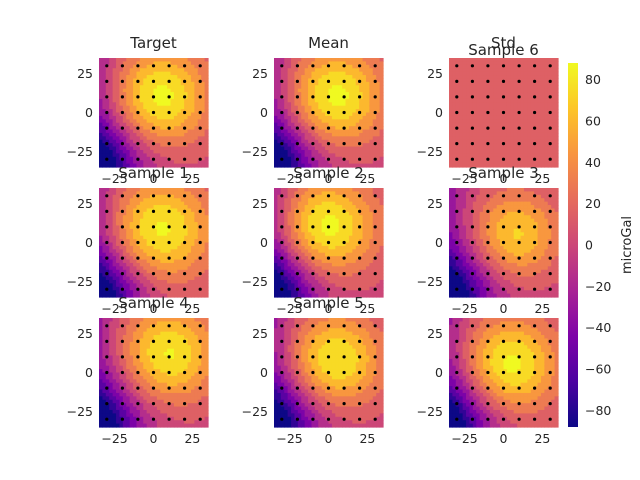 This screenshot has height=480, width=640. What do you see at coordinates (329, 178) in the screenshot?
I see `x-tick-label: 0` at bounding box center [329, 178].